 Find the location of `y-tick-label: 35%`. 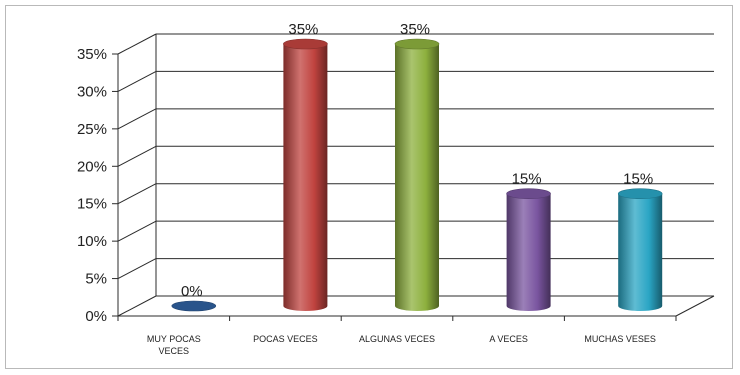

y-tick-label: 35% is located at coordinates (92, 54).